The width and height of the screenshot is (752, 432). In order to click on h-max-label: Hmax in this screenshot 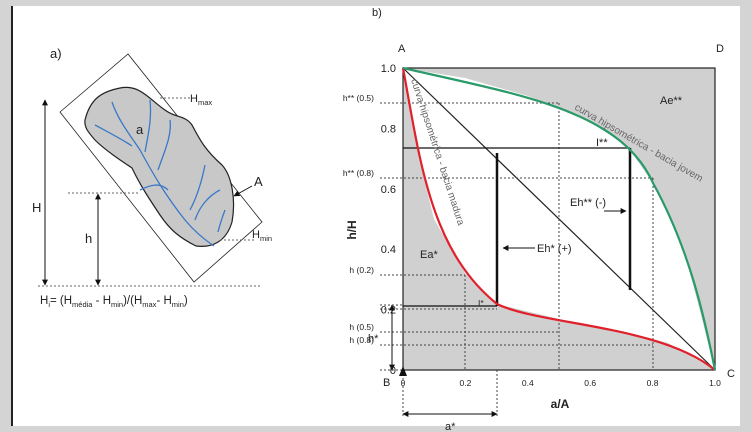, I will do `click(201, 100)`.